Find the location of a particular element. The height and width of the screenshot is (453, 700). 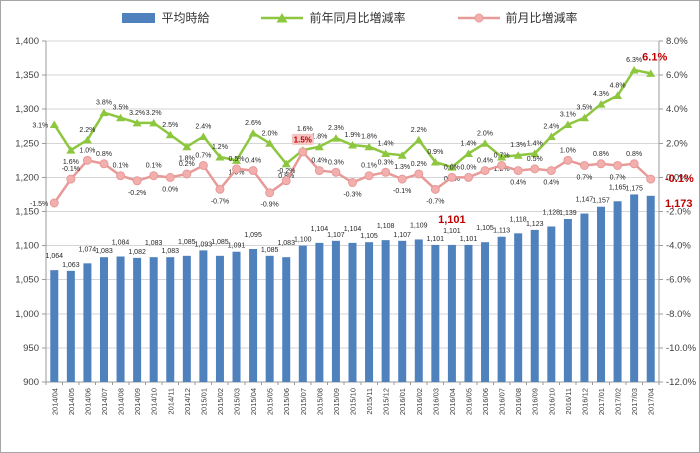

svg-text: 2015/07 is located at coordinates (303, 401).